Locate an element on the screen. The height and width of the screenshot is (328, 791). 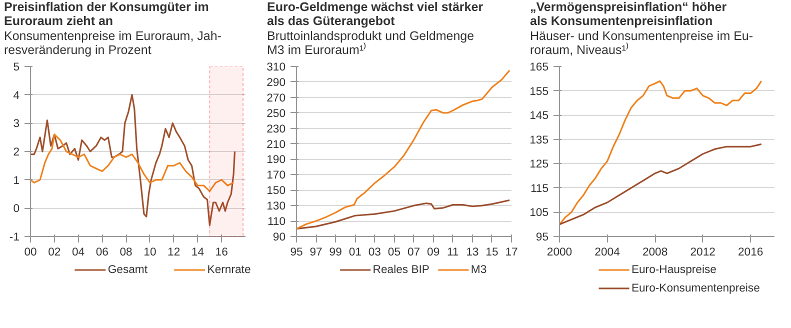
x-tick-label: 17 is located at coordinates (511, 252).